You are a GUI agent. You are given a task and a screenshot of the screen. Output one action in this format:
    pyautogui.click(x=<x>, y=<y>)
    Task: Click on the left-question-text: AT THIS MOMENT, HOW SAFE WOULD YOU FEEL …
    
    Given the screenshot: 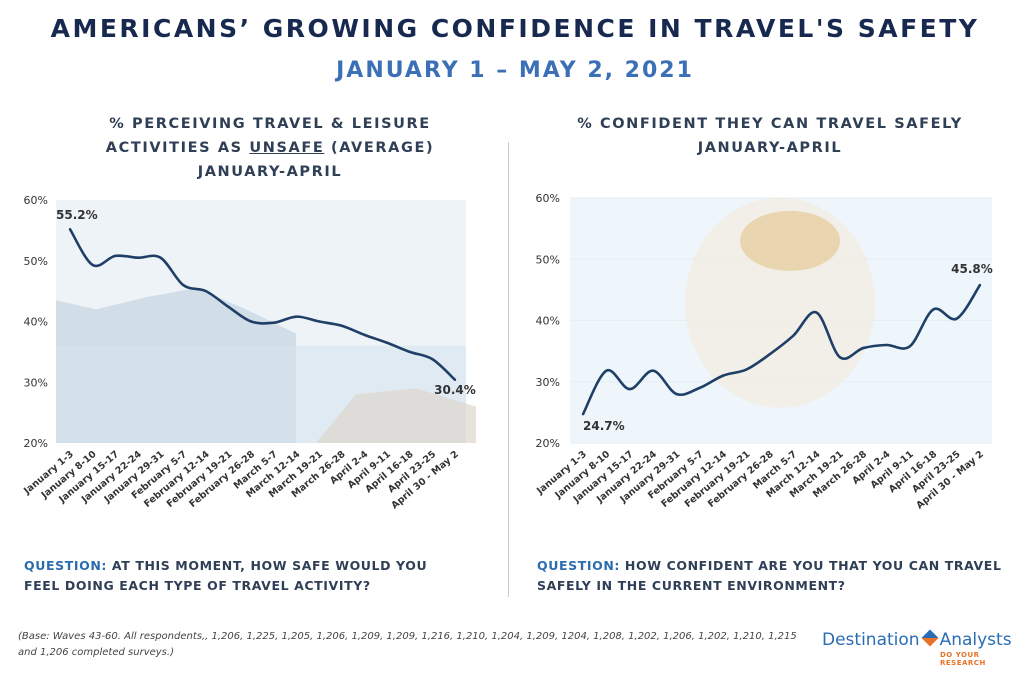 What is the action you would take?
    pyautogui.click(x=226, y=575)
    